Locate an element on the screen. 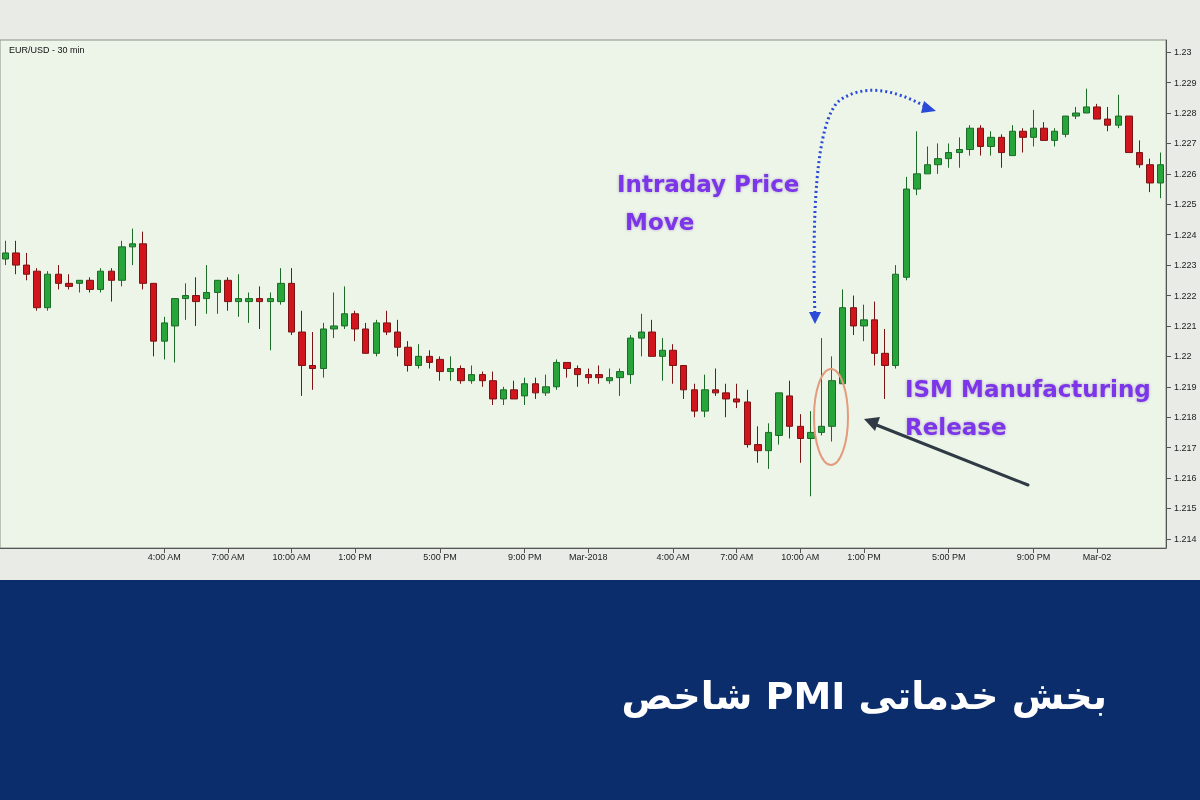 This screenshot has width=1200, height=800. x-tick-label: 5:00 PM is located at coordinates (948, 556).